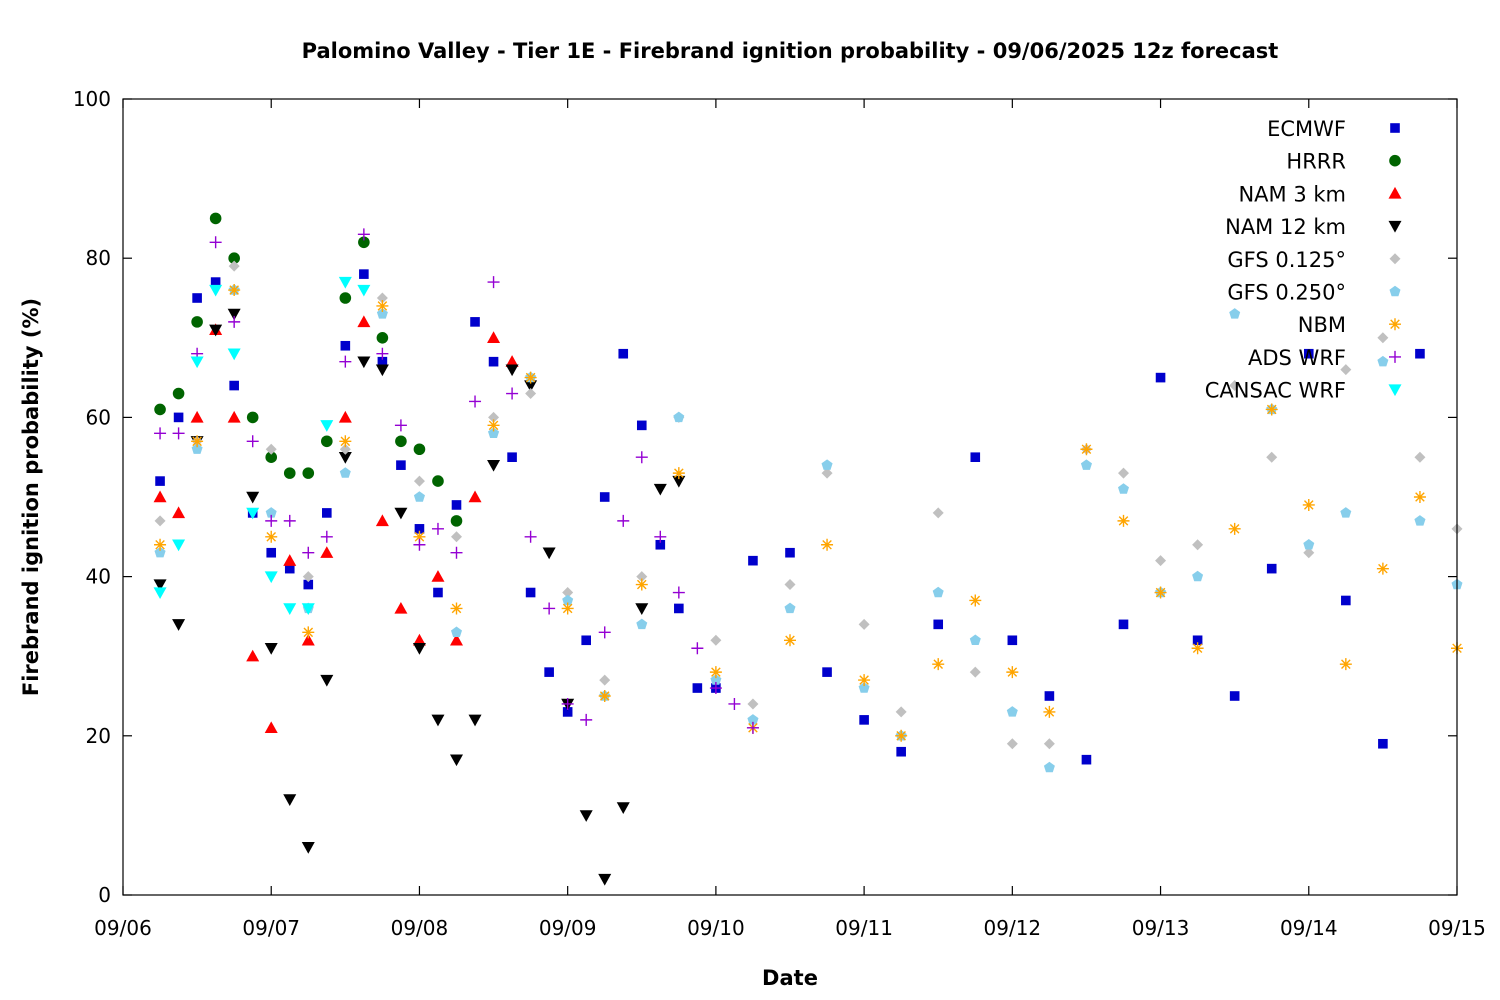  Describe the element at coordinates (1013, 928) in the screenshot. I see `x-tick-label: 09/12` at that location.